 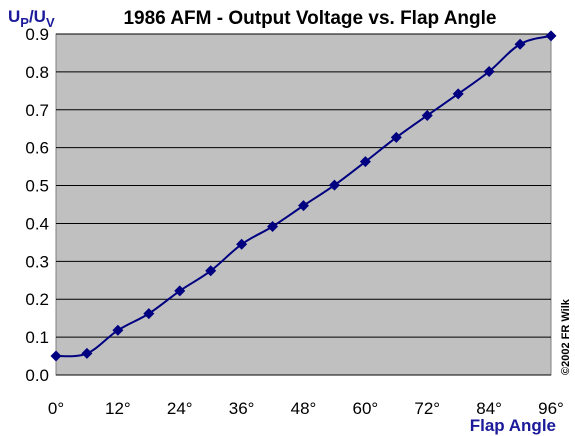 What do you see at coordinates (37, 16) in the screenshot?
I see `y-axis-label-sep: /U` at bounding box center [37, 16].